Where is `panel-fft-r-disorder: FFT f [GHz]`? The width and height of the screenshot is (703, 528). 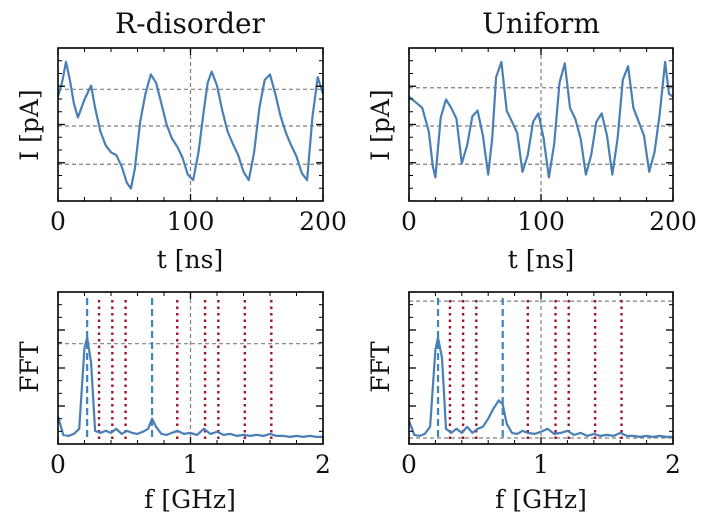 panel-fft-r-disorder: FFT f [GHz] is located at coordinates (125, 427).